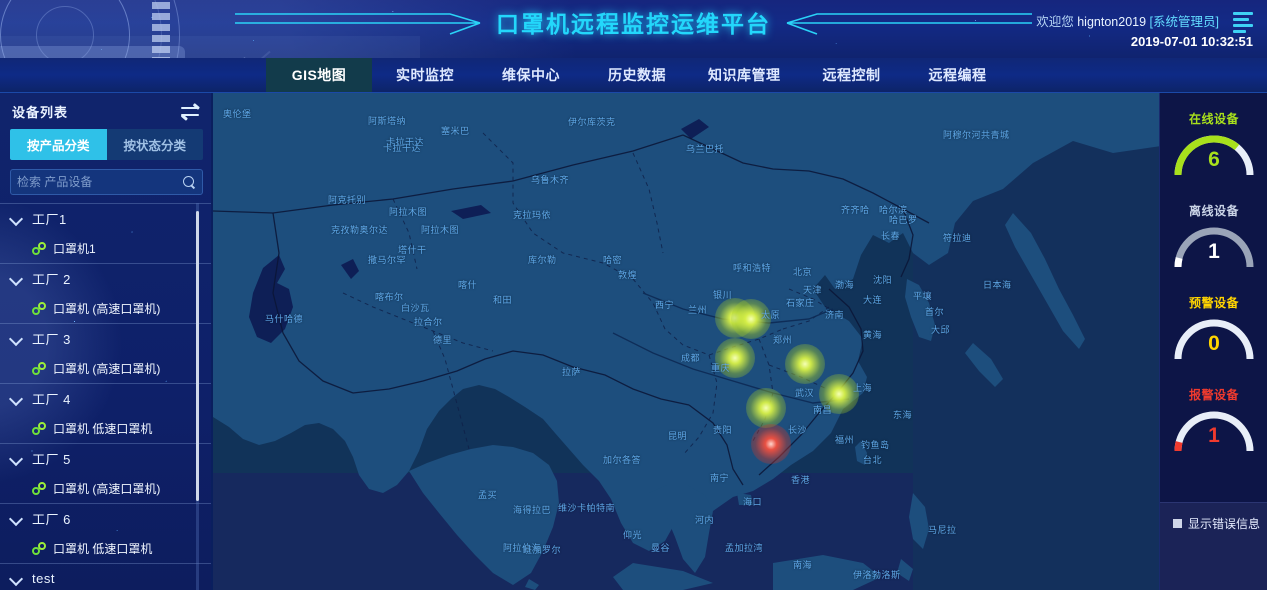 The height and width of the screenshot is (590, 1267). What do you see at coordinates (189, 182) in the screenshot?
I see `search-icon` at bounding box center [189, 182].